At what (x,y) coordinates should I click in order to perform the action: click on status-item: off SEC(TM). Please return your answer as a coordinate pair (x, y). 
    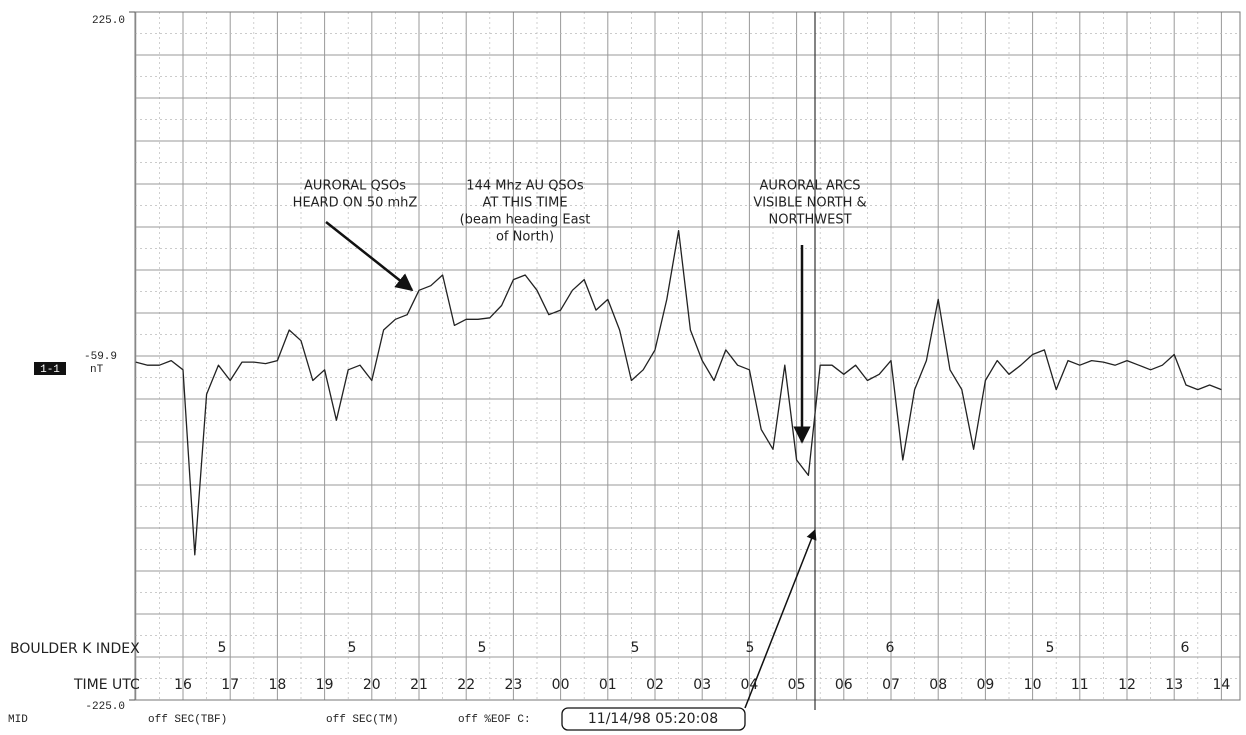
    Looking at the image, I should click on (362, 720).